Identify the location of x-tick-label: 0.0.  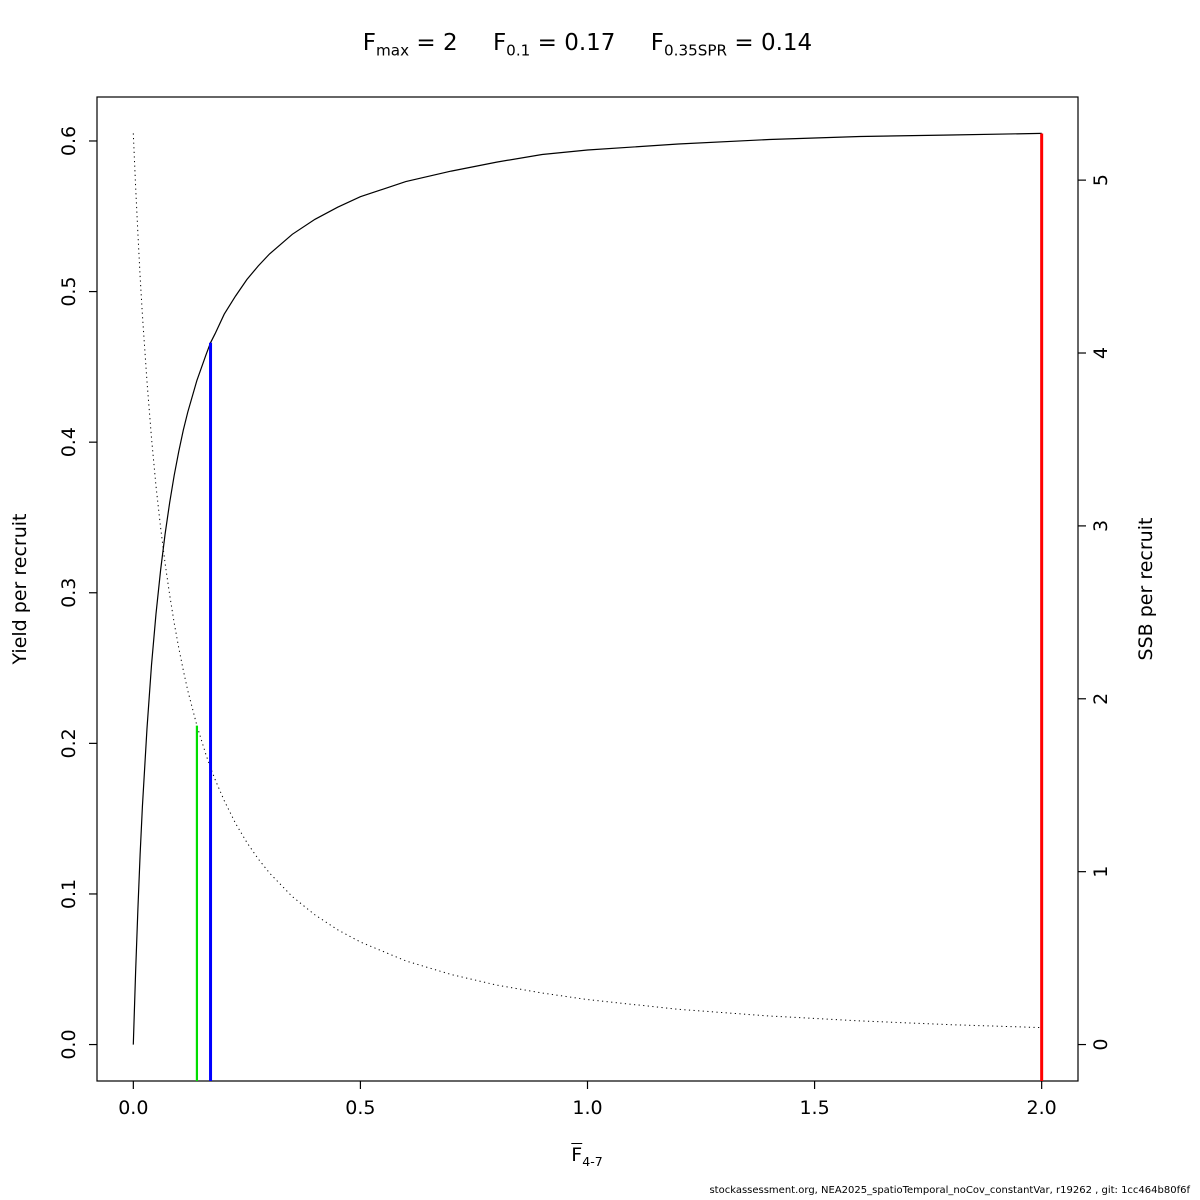
(133, 1108).